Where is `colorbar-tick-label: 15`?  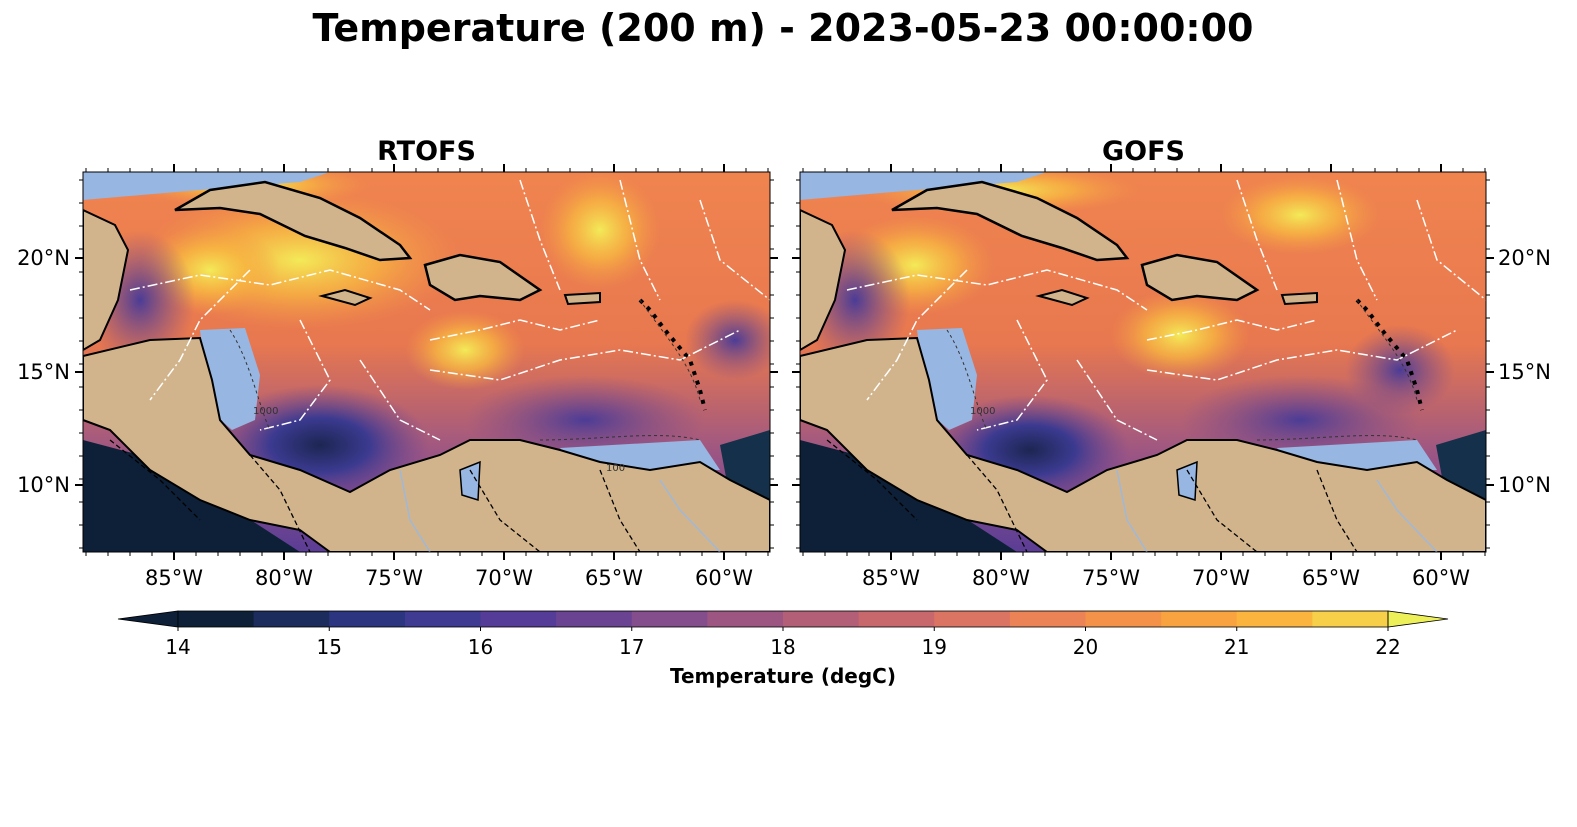
colorbar-tick-label: 15 is located at coordinates (329, 647).